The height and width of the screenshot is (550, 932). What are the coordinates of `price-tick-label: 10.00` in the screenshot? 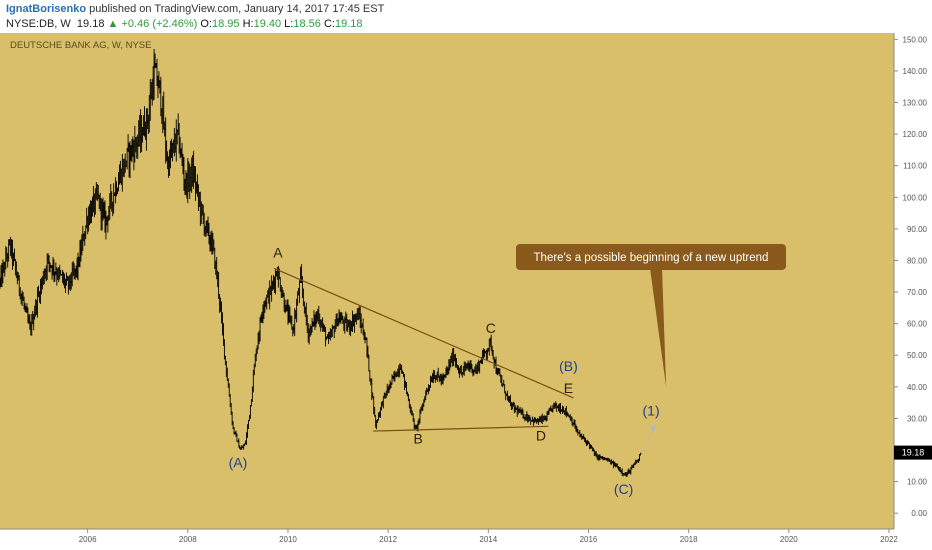 It's located at (917, 482).